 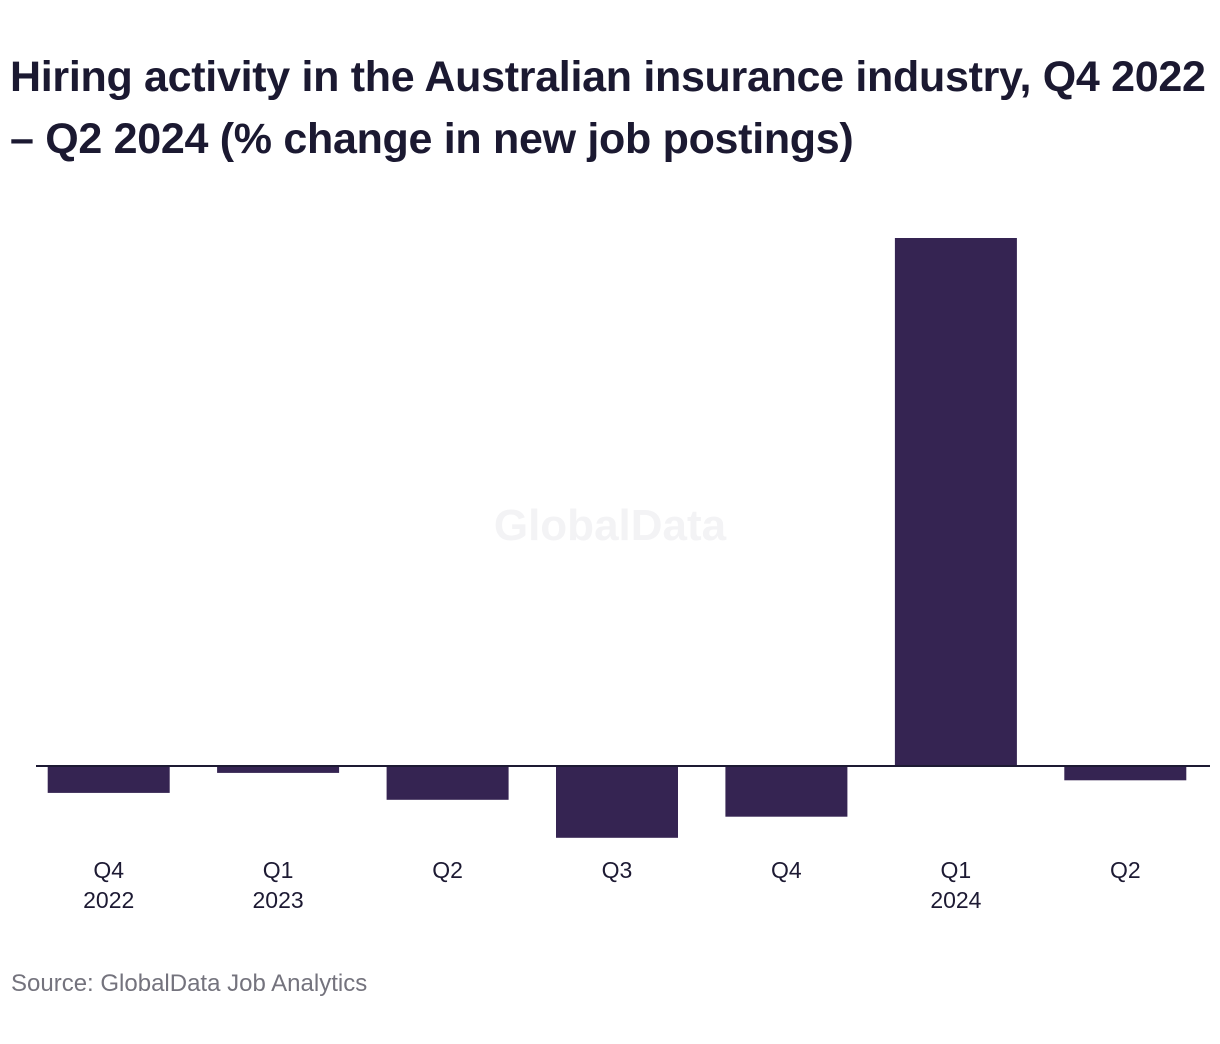 I want to click on bar-q2-2024, so click(x=1125, y=773).